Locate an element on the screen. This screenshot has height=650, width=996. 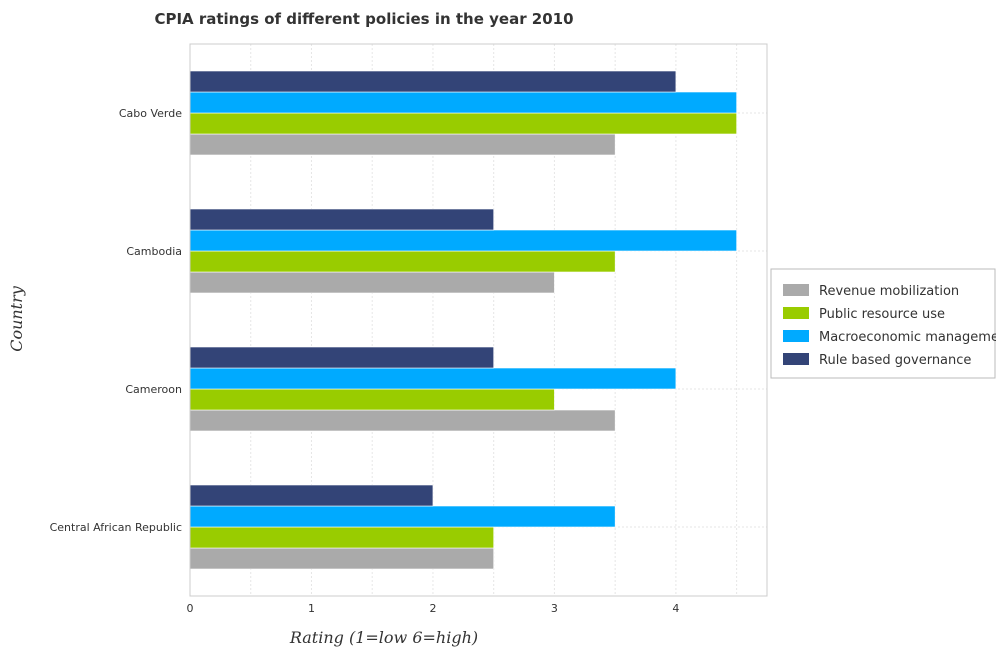
x-tick-label: 1 is located at coordinates (311, 608).